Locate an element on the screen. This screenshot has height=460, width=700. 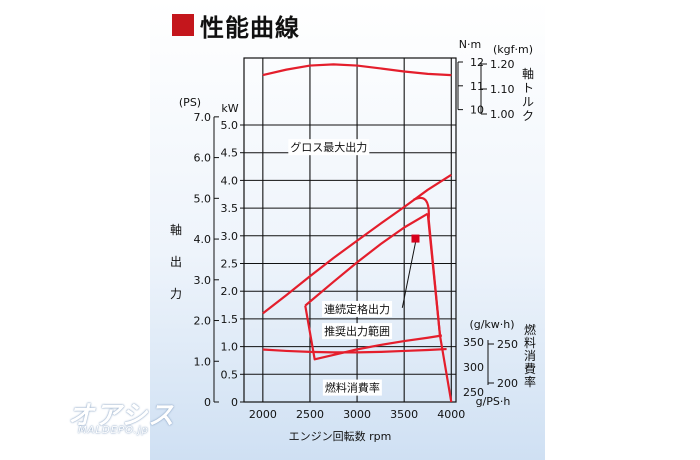
fuel-g-kwh-unit: (g/kw·h) is located at coordinates (491, 324).